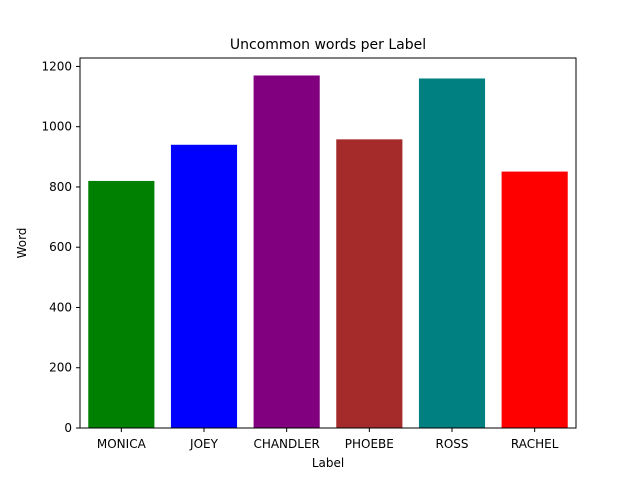  What do you see at coordinates (535, 444) in the screenshot?
I see `x-tick-label: RACHEL` at bounding box center [535, 444].